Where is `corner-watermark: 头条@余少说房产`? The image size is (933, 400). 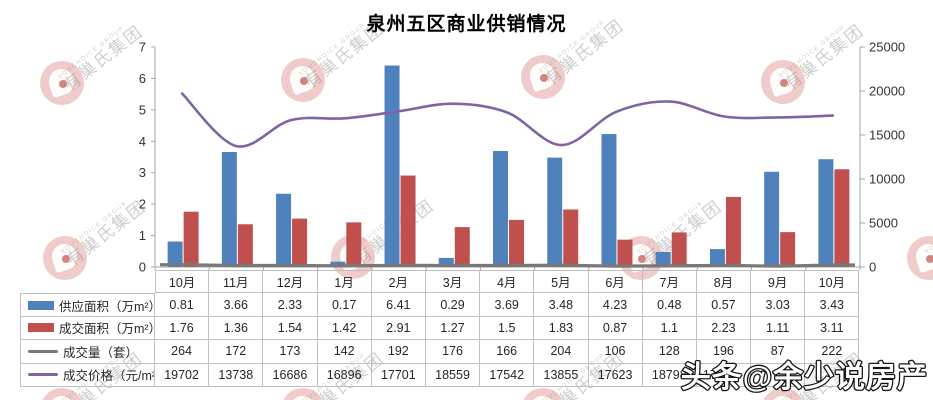
corner-watermark: 头条@余少说房产 is located at coordinates (803, 377).